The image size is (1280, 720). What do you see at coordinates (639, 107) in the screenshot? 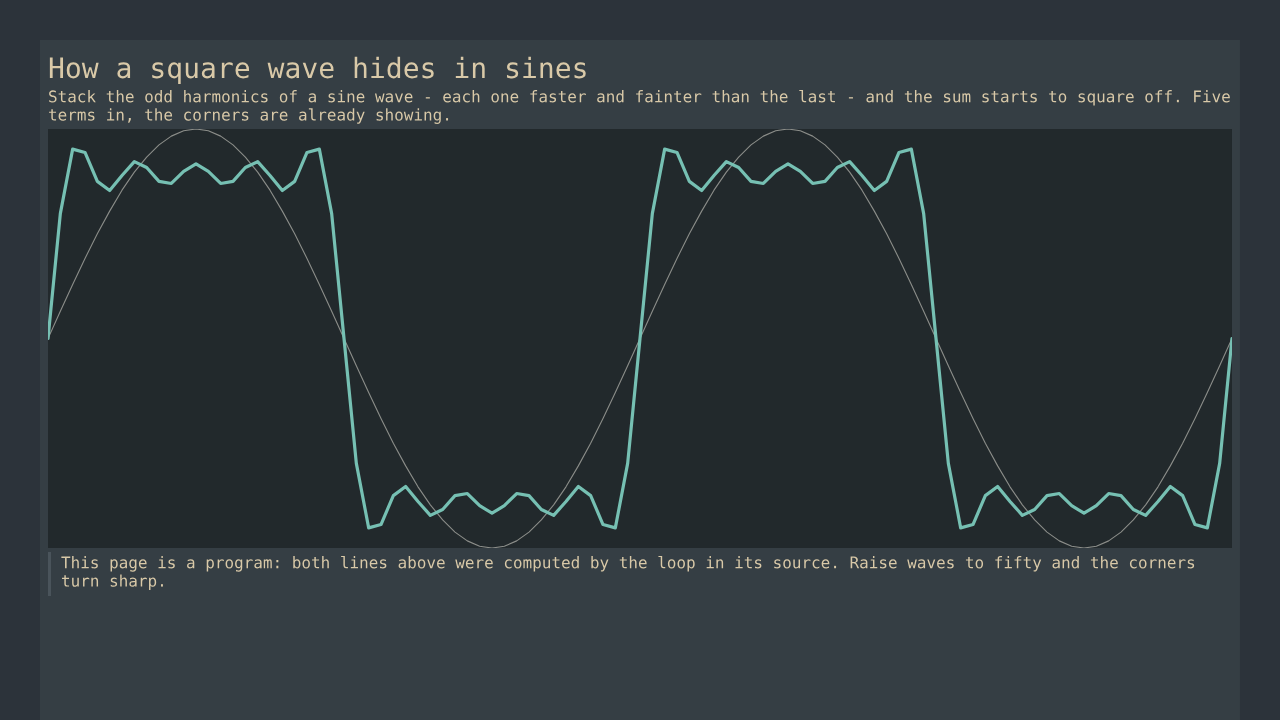
I see `chart-subtitle: Stack the odd harmonics of a sine wave - each one faster and fainter than the last - and the sum starts to square off. Five terms in, the corners are already showing.` at bounding box center [639, 107].